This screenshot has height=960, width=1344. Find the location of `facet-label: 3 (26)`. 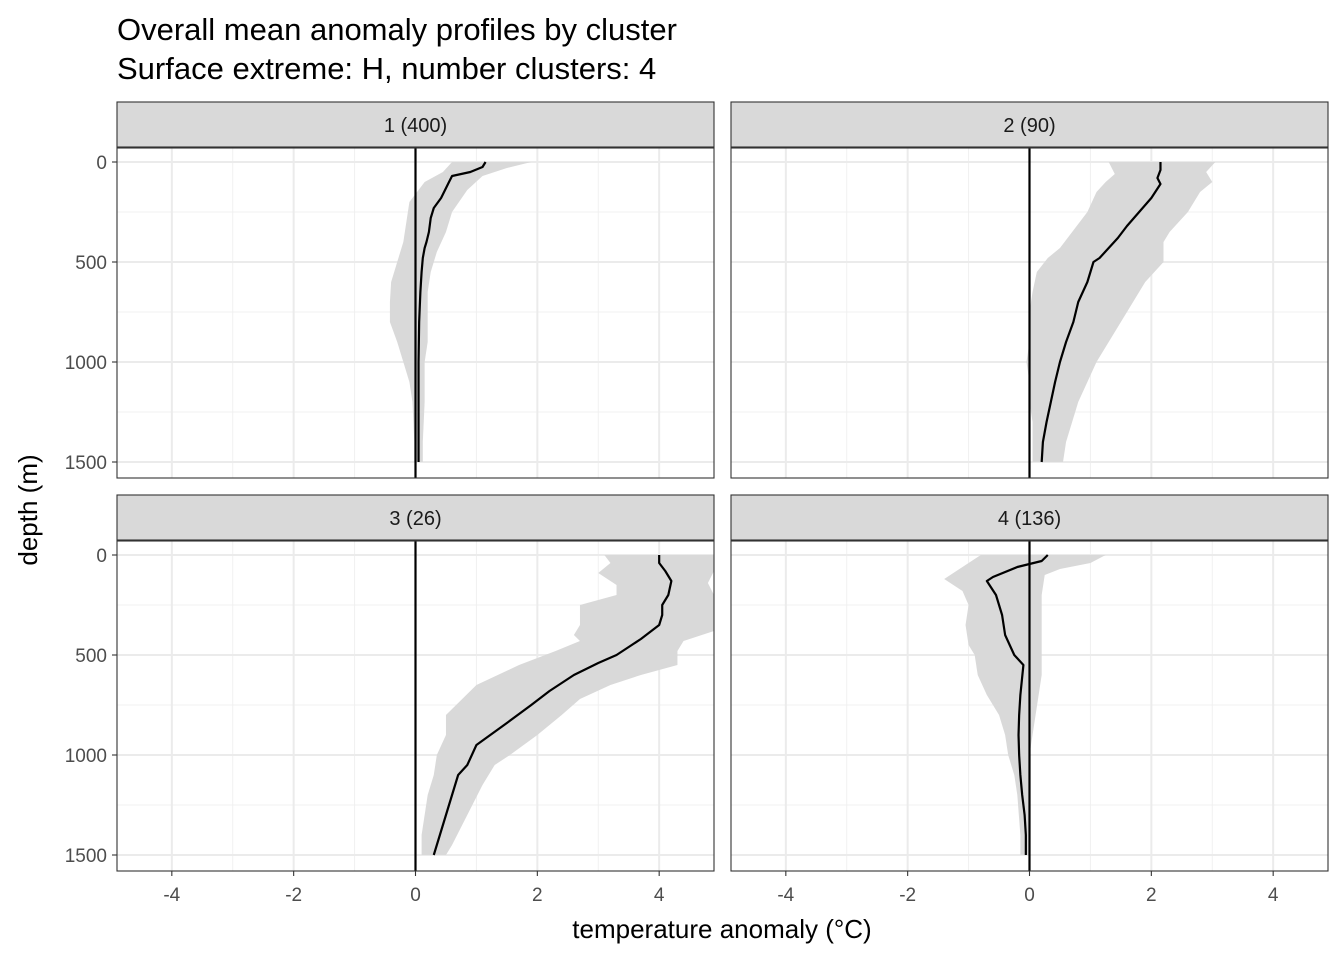

facet-label: 3 (26) is located at coordinates (415, 519).